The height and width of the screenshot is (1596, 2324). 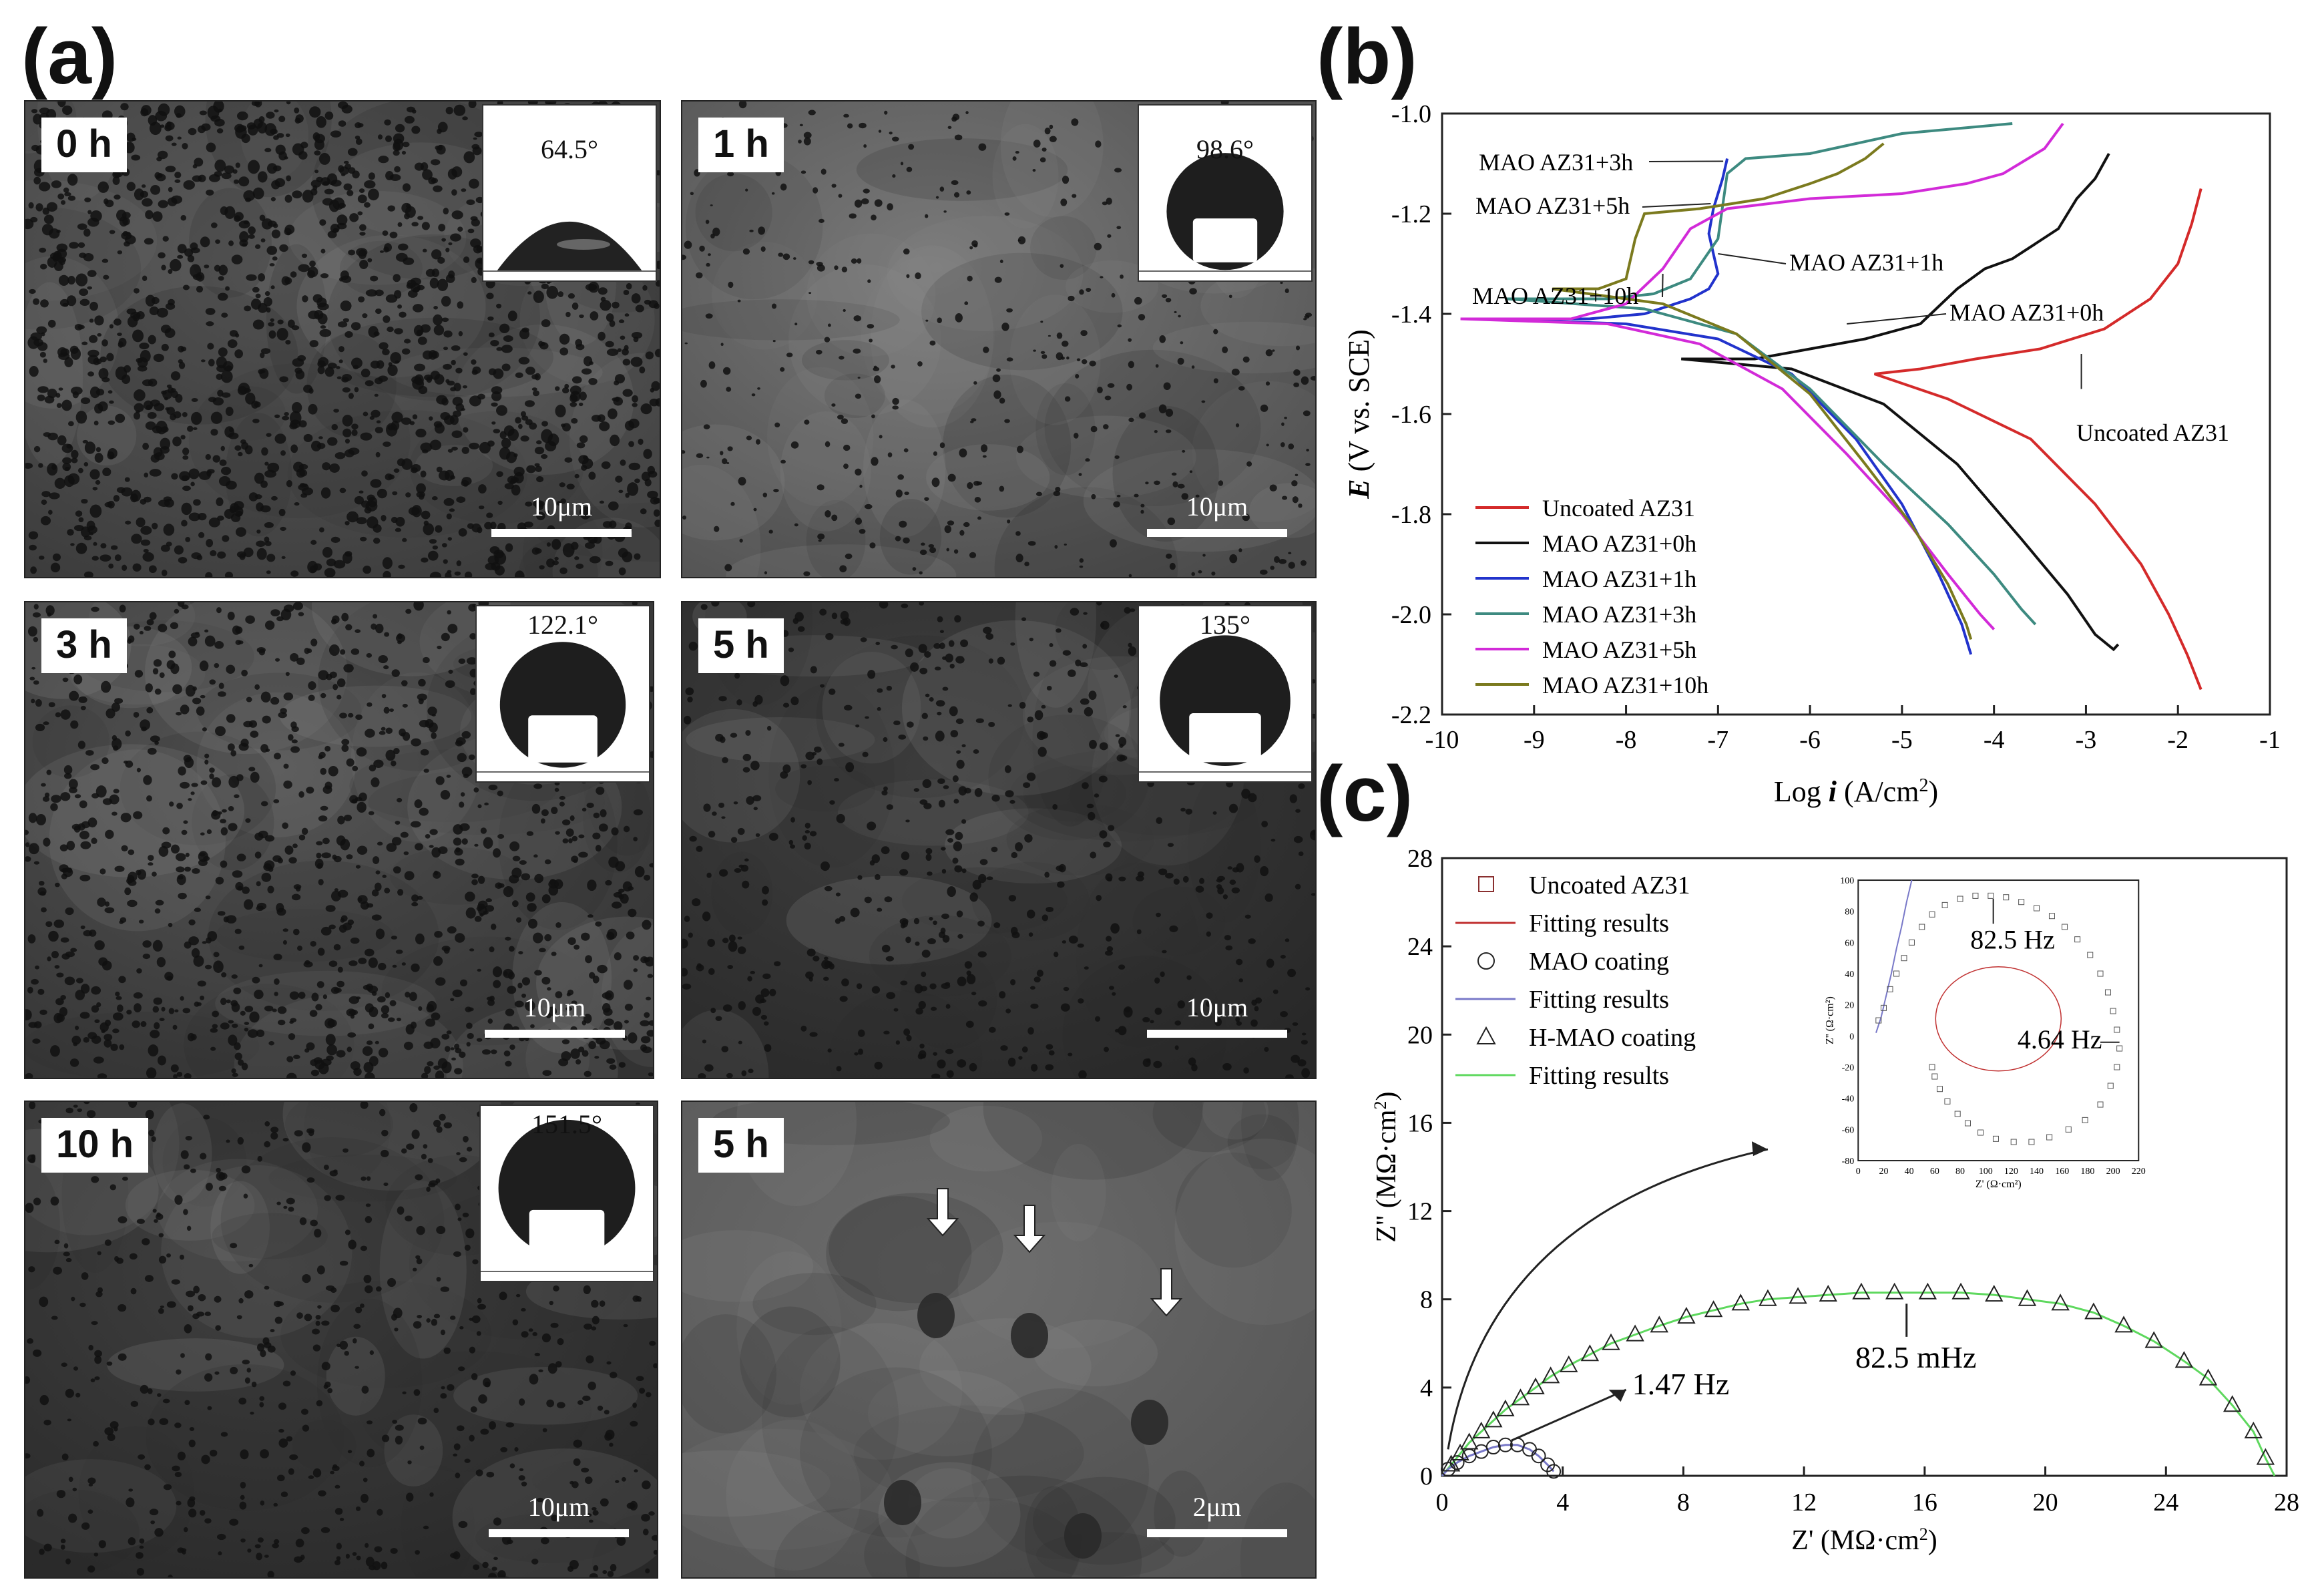 I want to click on scale-bar-label: 2μm, so click(x=1217, y=1507).